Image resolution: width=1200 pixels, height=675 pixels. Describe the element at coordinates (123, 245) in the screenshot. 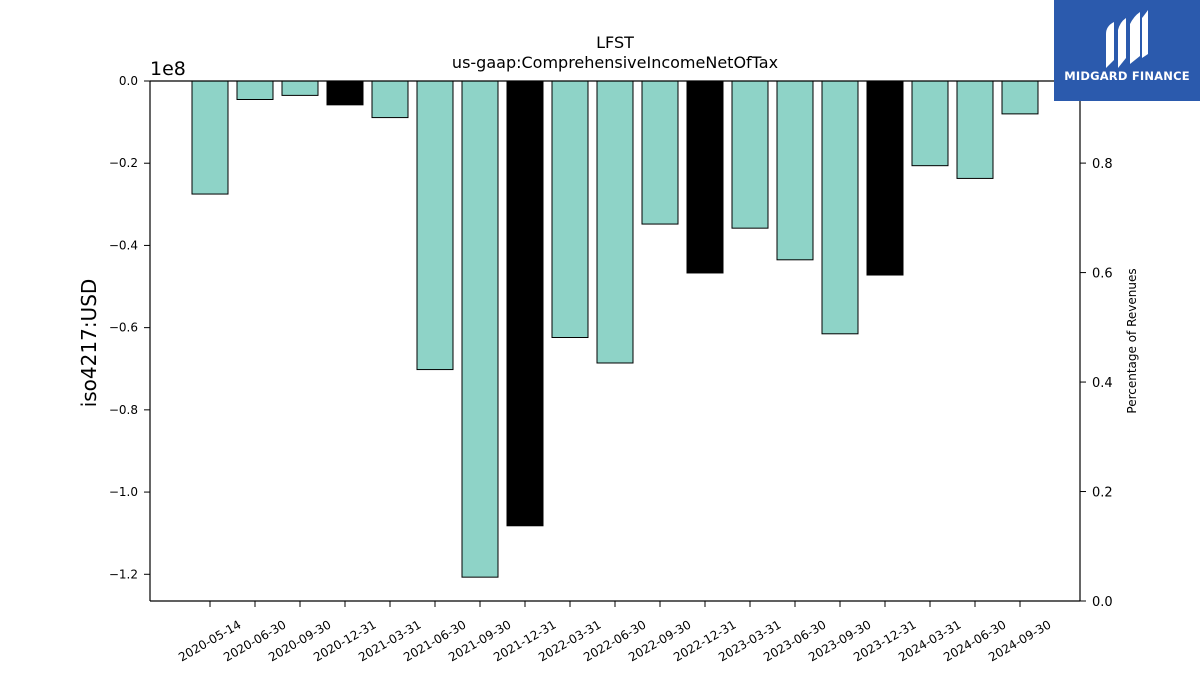

I see `y-tick-label: −0.4` at that location.